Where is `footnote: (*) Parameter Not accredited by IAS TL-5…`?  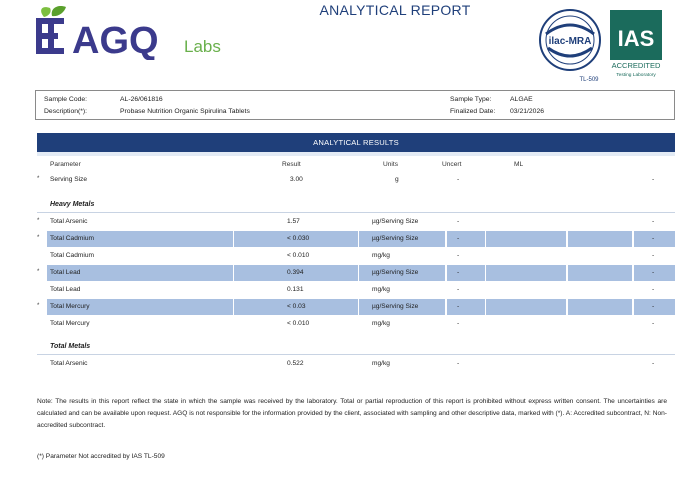
footnote: (*) Parameter Not accredited by IAS TL-5… is located at coordinates (101, 456).